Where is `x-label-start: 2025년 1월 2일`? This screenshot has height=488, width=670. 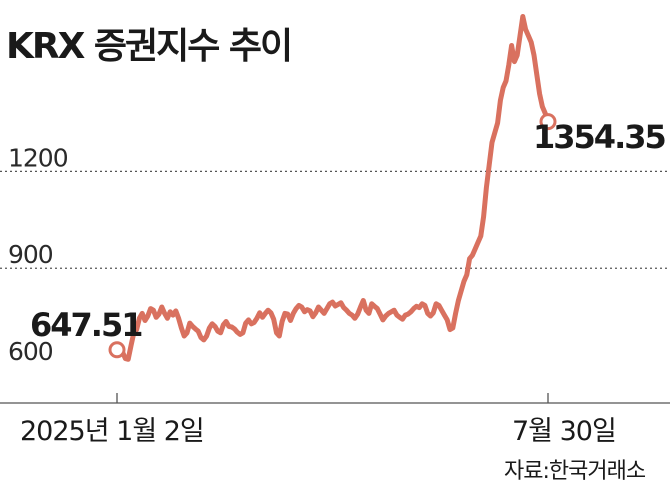
x-label-start: 2025년 1월 2일 is located at coordinates (112, 431).